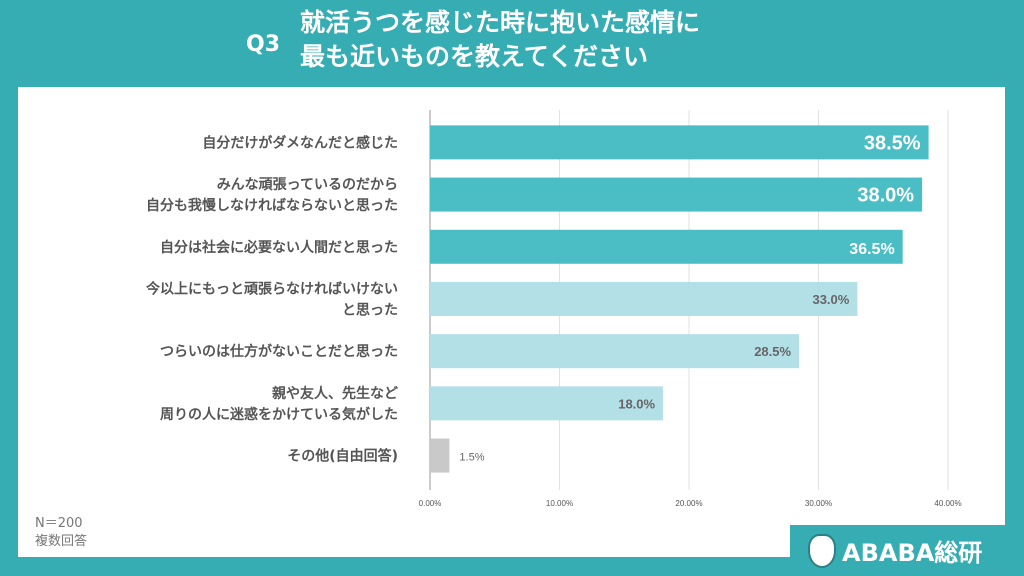  Describe the element at coordinates (61, 541) in the screenshot. I see `multiple-answer-note: 複数回答` at that location.